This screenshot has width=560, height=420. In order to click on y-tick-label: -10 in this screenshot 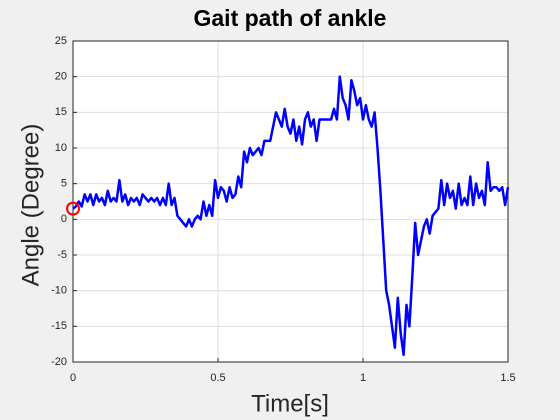, I will do `click(59, 291)`.